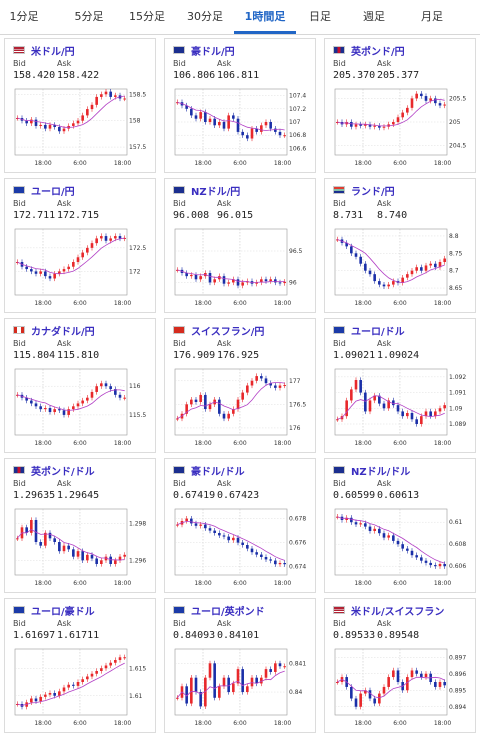 This screenshot has width=480, height=733. Describe the element at coordinates (401, 407) in the screenshot. I see `price-chart: 1.092 1.091 1.09 1.089 18:00 6:00 18:00` at that location.